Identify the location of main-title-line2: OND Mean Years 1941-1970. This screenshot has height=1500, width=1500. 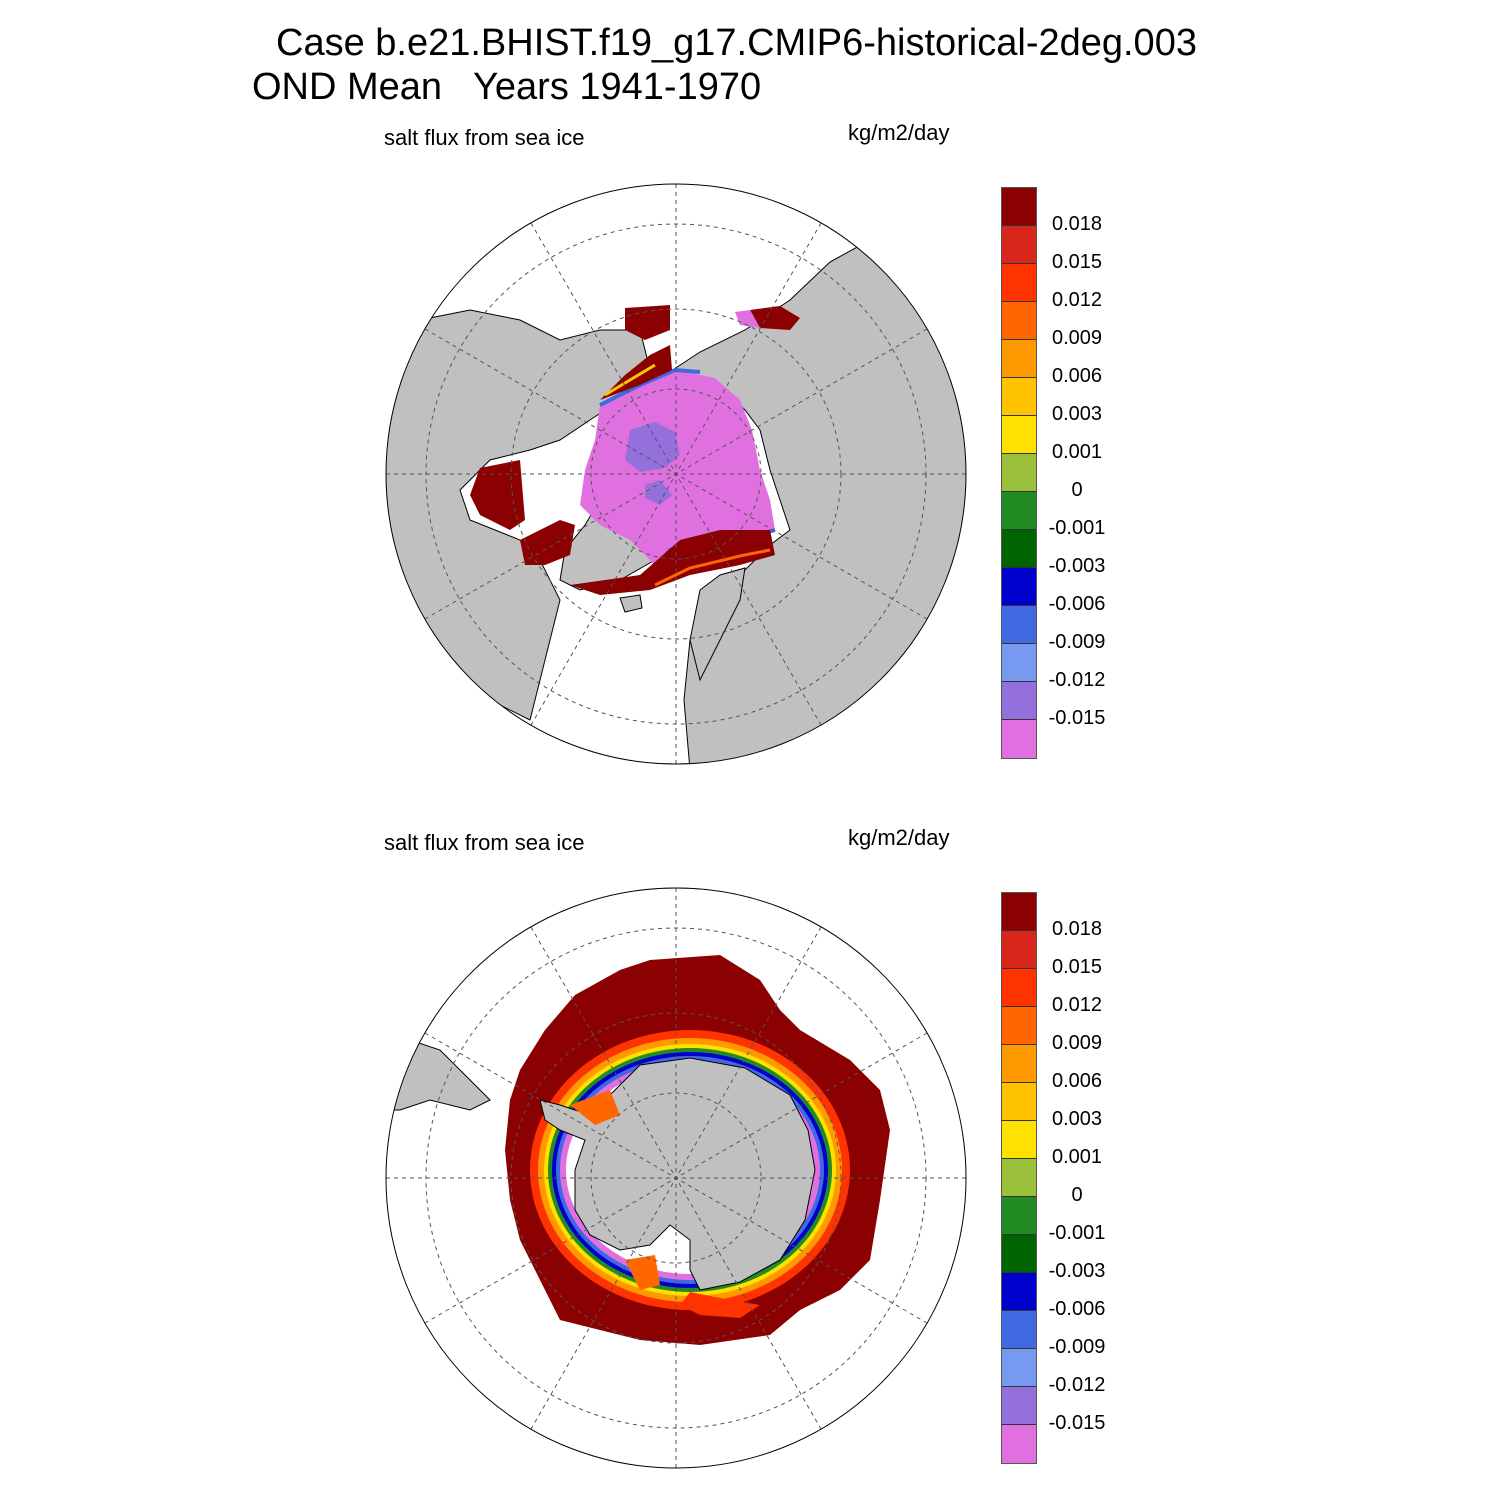
(507, 87).